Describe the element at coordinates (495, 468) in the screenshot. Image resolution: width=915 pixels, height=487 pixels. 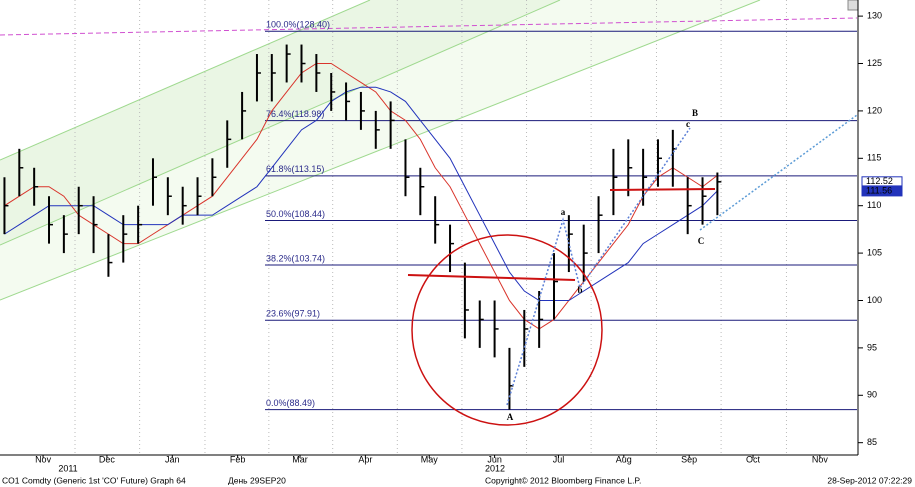
I see `year-label: 2012` at that location.